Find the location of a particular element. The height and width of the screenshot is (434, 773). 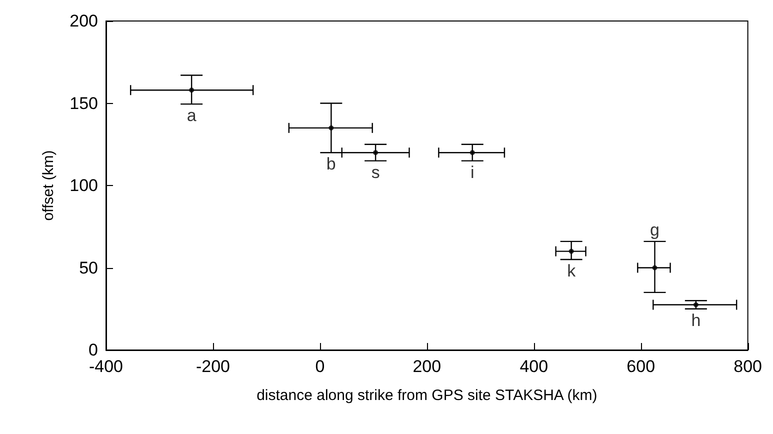

x-tick-label: 0 is located at coordinates (320, 366).